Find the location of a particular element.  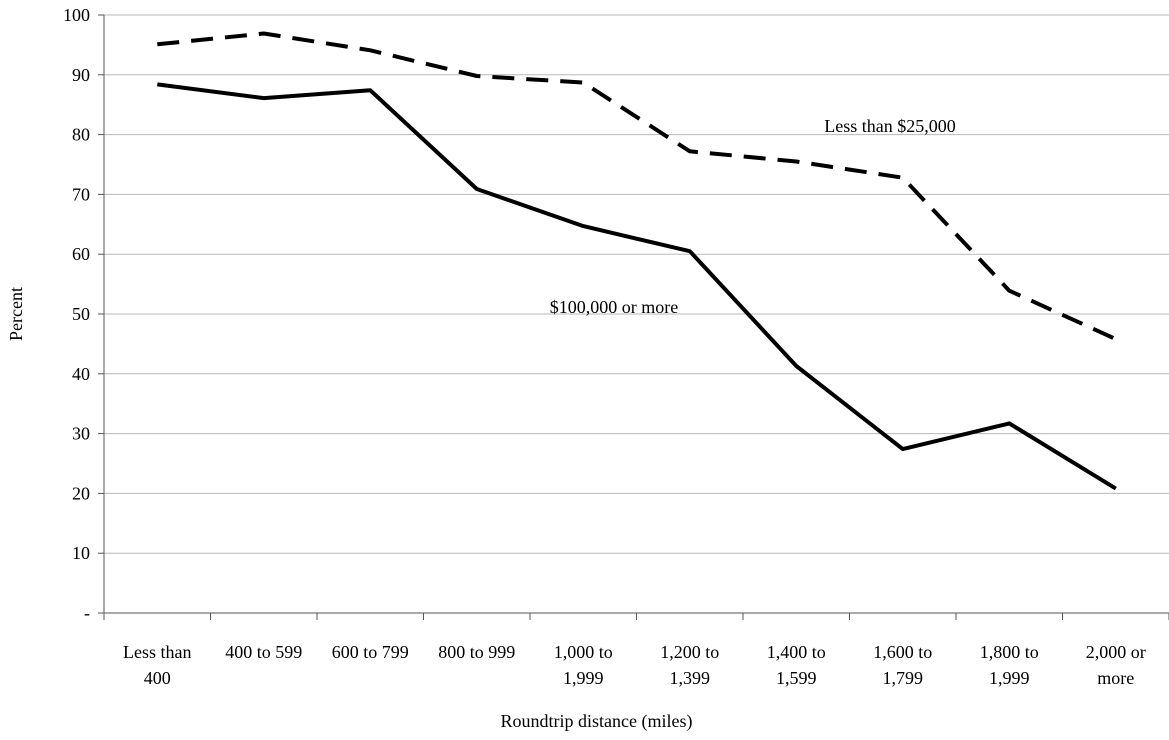

y-tick-label: 70 is located at coordinates (81, 194).